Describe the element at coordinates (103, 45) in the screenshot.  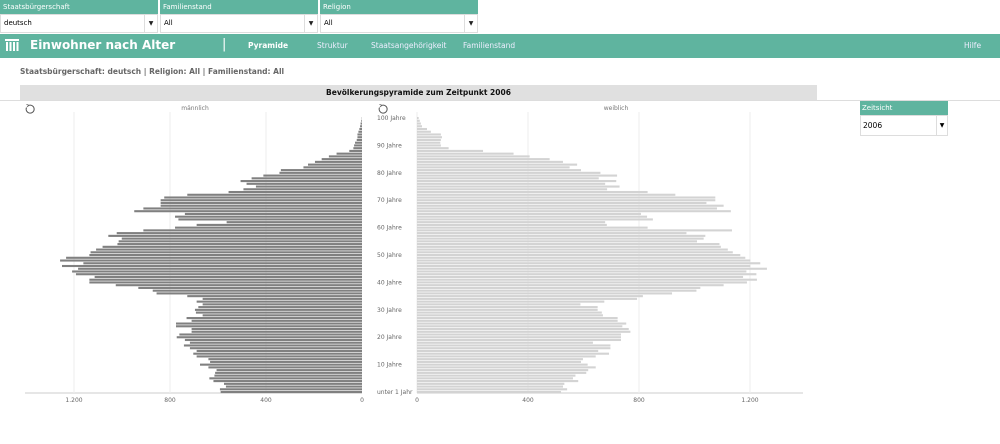
I see `app-title: Einwohner nach Alter` at that location.